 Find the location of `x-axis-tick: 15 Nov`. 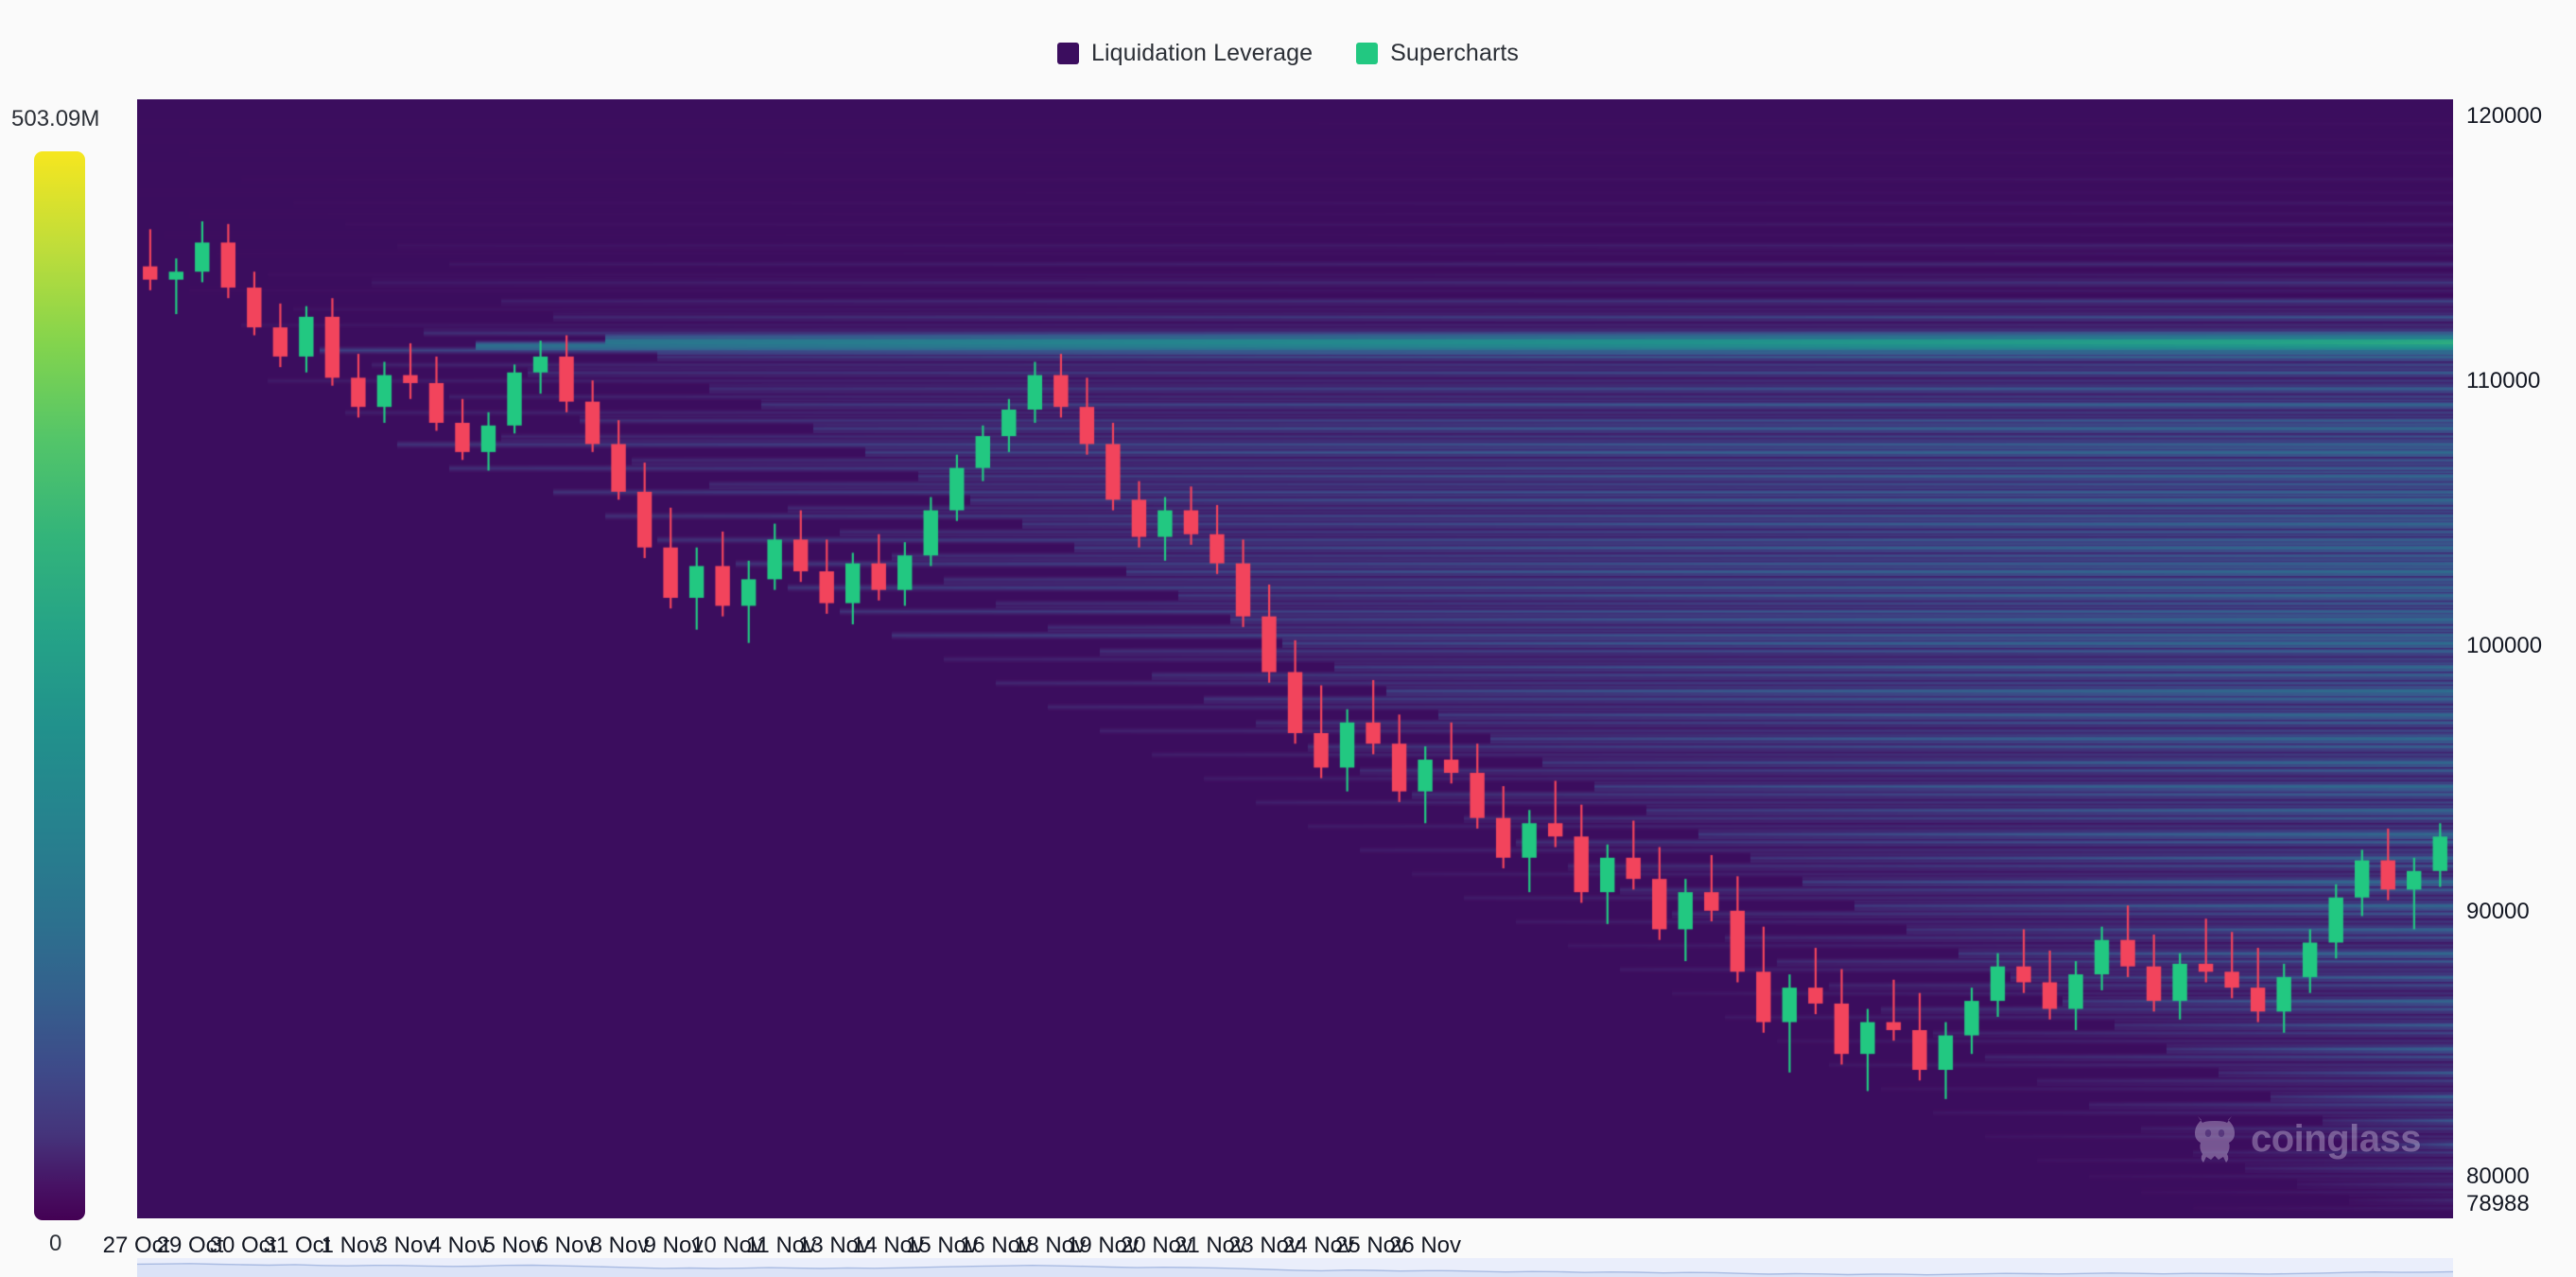

x-axis-tick: 15 Nov is located at coordinates (942, 1245).